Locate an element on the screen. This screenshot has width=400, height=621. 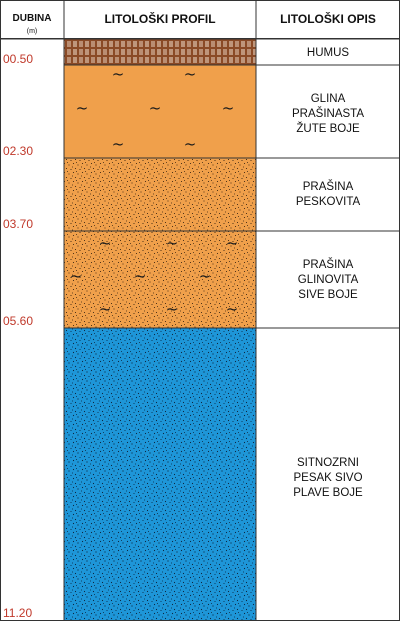
layer-humus: HUMUS 00.50 is located at coordinates (201, 52).